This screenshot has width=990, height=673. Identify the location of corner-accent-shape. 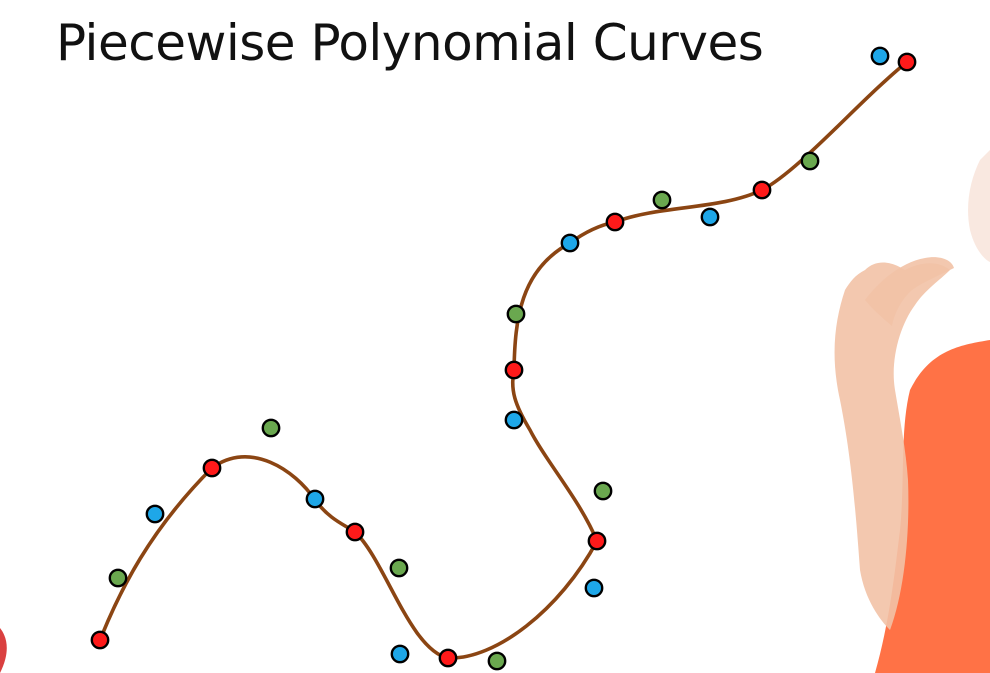
(3, 650).